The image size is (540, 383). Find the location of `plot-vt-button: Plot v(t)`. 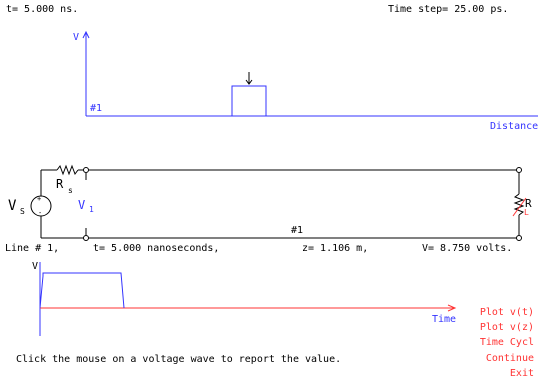

plot-vt-button: Plot v(t) is located at coordinates (506, 312).